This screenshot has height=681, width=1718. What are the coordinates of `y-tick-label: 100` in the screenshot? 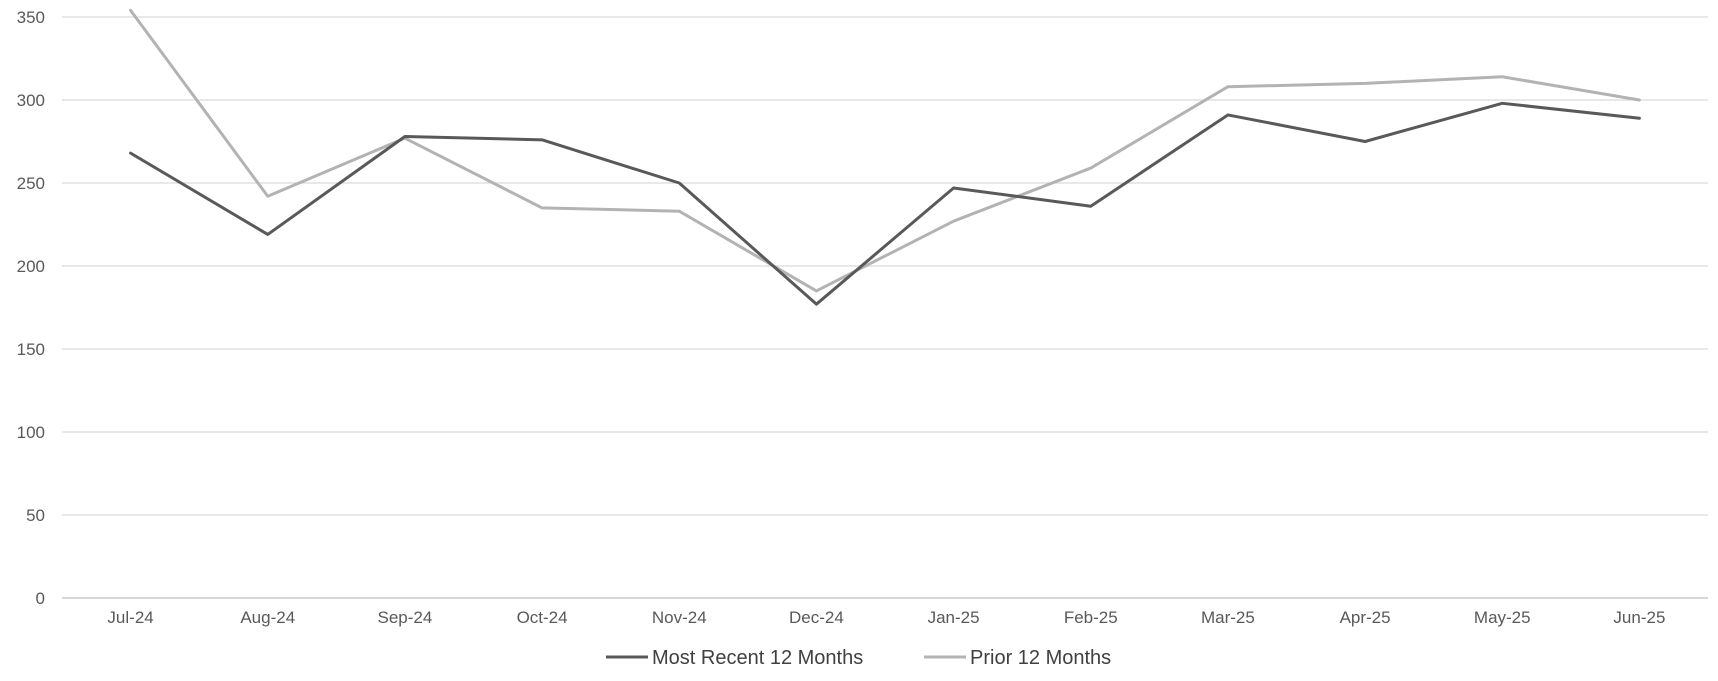 It's located at (31, 432).